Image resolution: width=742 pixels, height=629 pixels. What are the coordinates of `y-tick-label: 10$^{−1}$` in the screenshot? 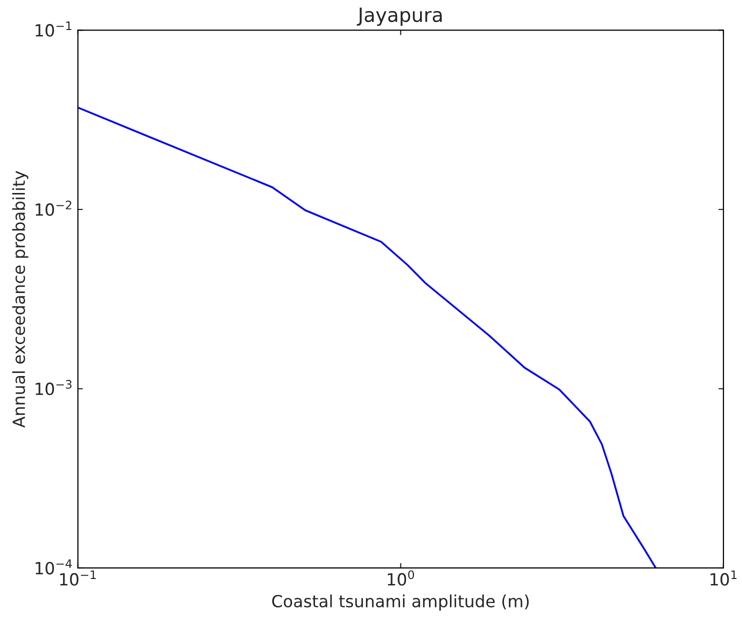 It's located at (54, 29).